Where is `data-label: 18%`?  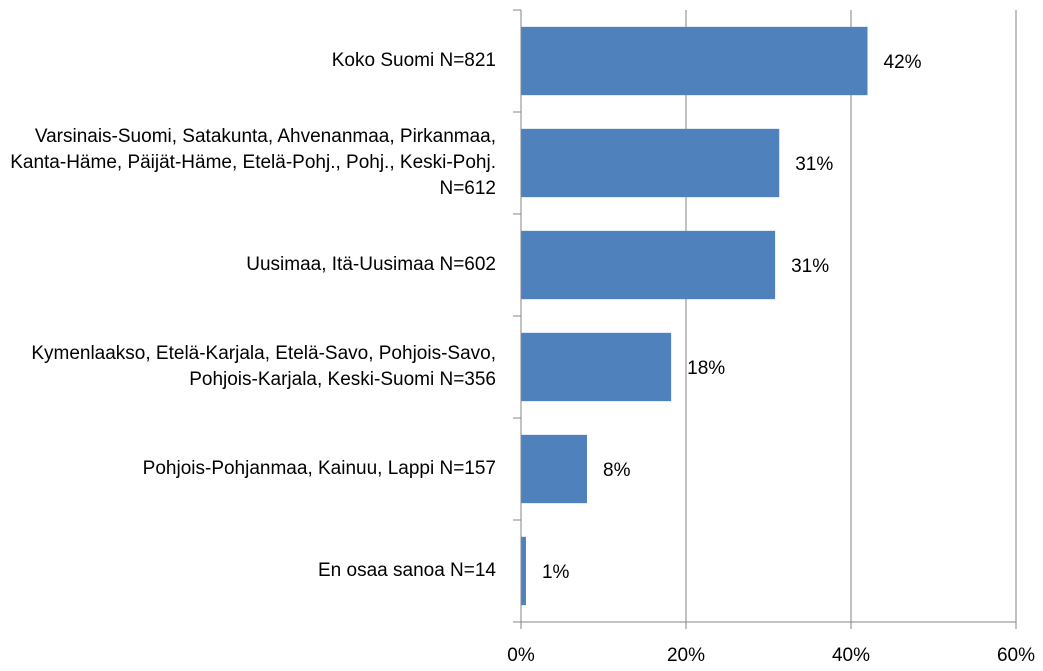 data-label: 18% is located at coordinates (706, 368).